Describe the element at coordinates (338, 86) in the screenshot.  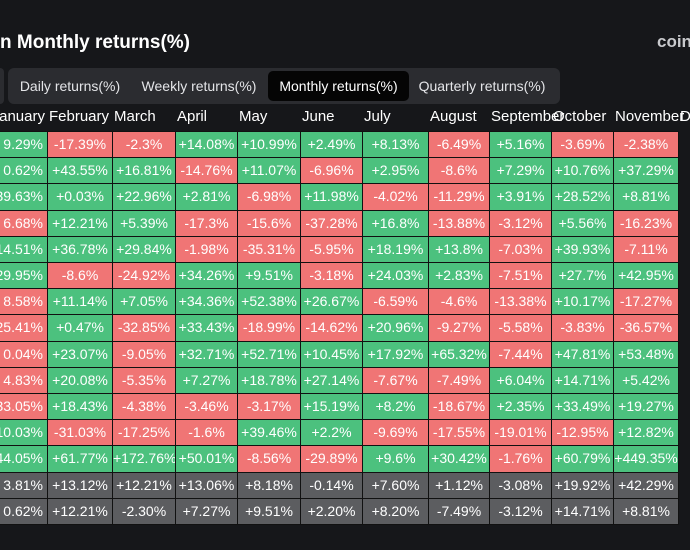
I see `tab: Monthly returns(%)` at that location.